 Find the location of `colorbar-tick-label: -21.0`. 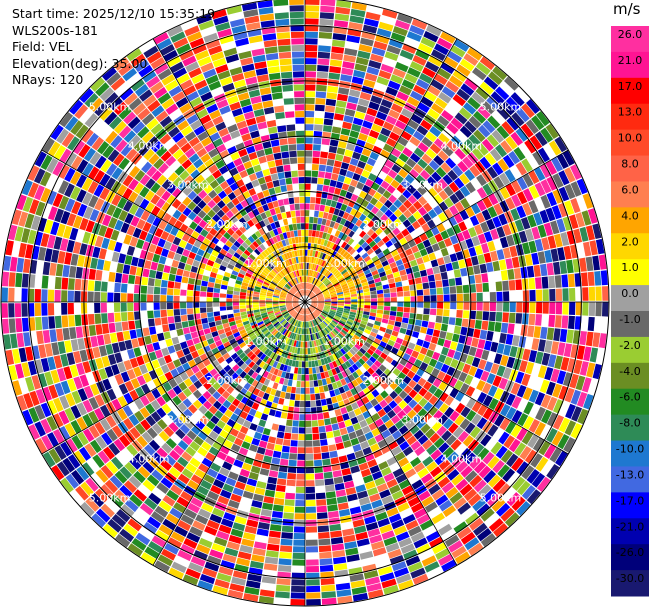

colorbar-tick-label: -21.0 is located at coordinates (630, 526).